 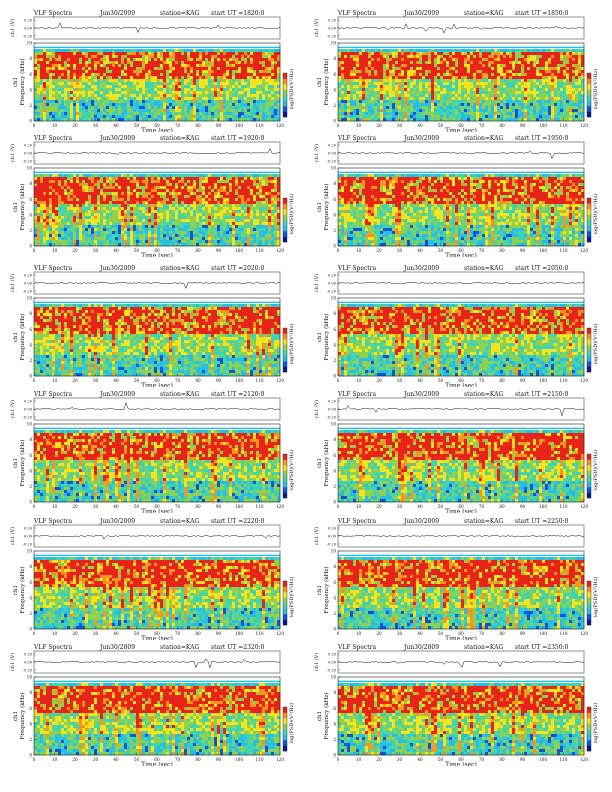 What do you see at coordinates (179, 13) in the screenshot?
I see `panel-station: station=KAG` at bounding box center [179, 13].